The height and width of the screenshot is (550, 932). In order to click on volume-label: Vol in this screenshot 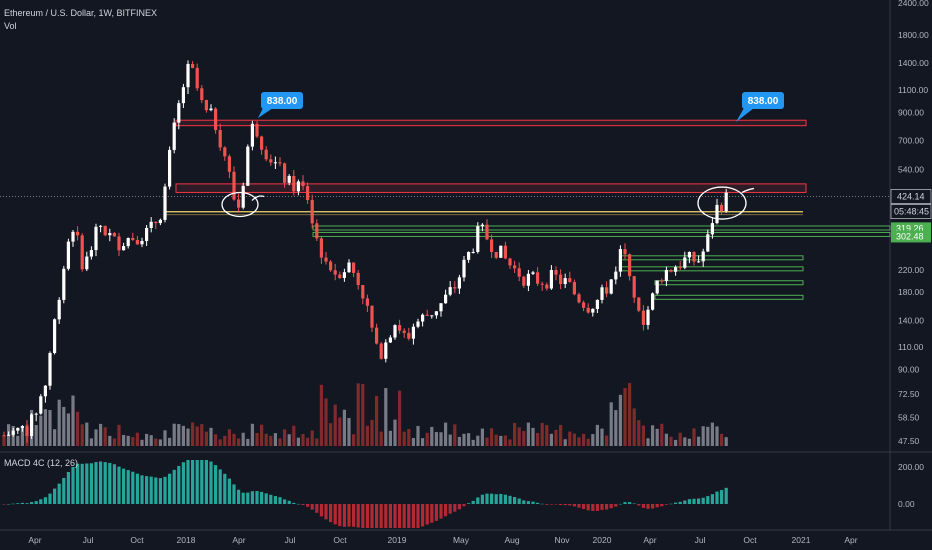, I will do `click(10, 26)`.